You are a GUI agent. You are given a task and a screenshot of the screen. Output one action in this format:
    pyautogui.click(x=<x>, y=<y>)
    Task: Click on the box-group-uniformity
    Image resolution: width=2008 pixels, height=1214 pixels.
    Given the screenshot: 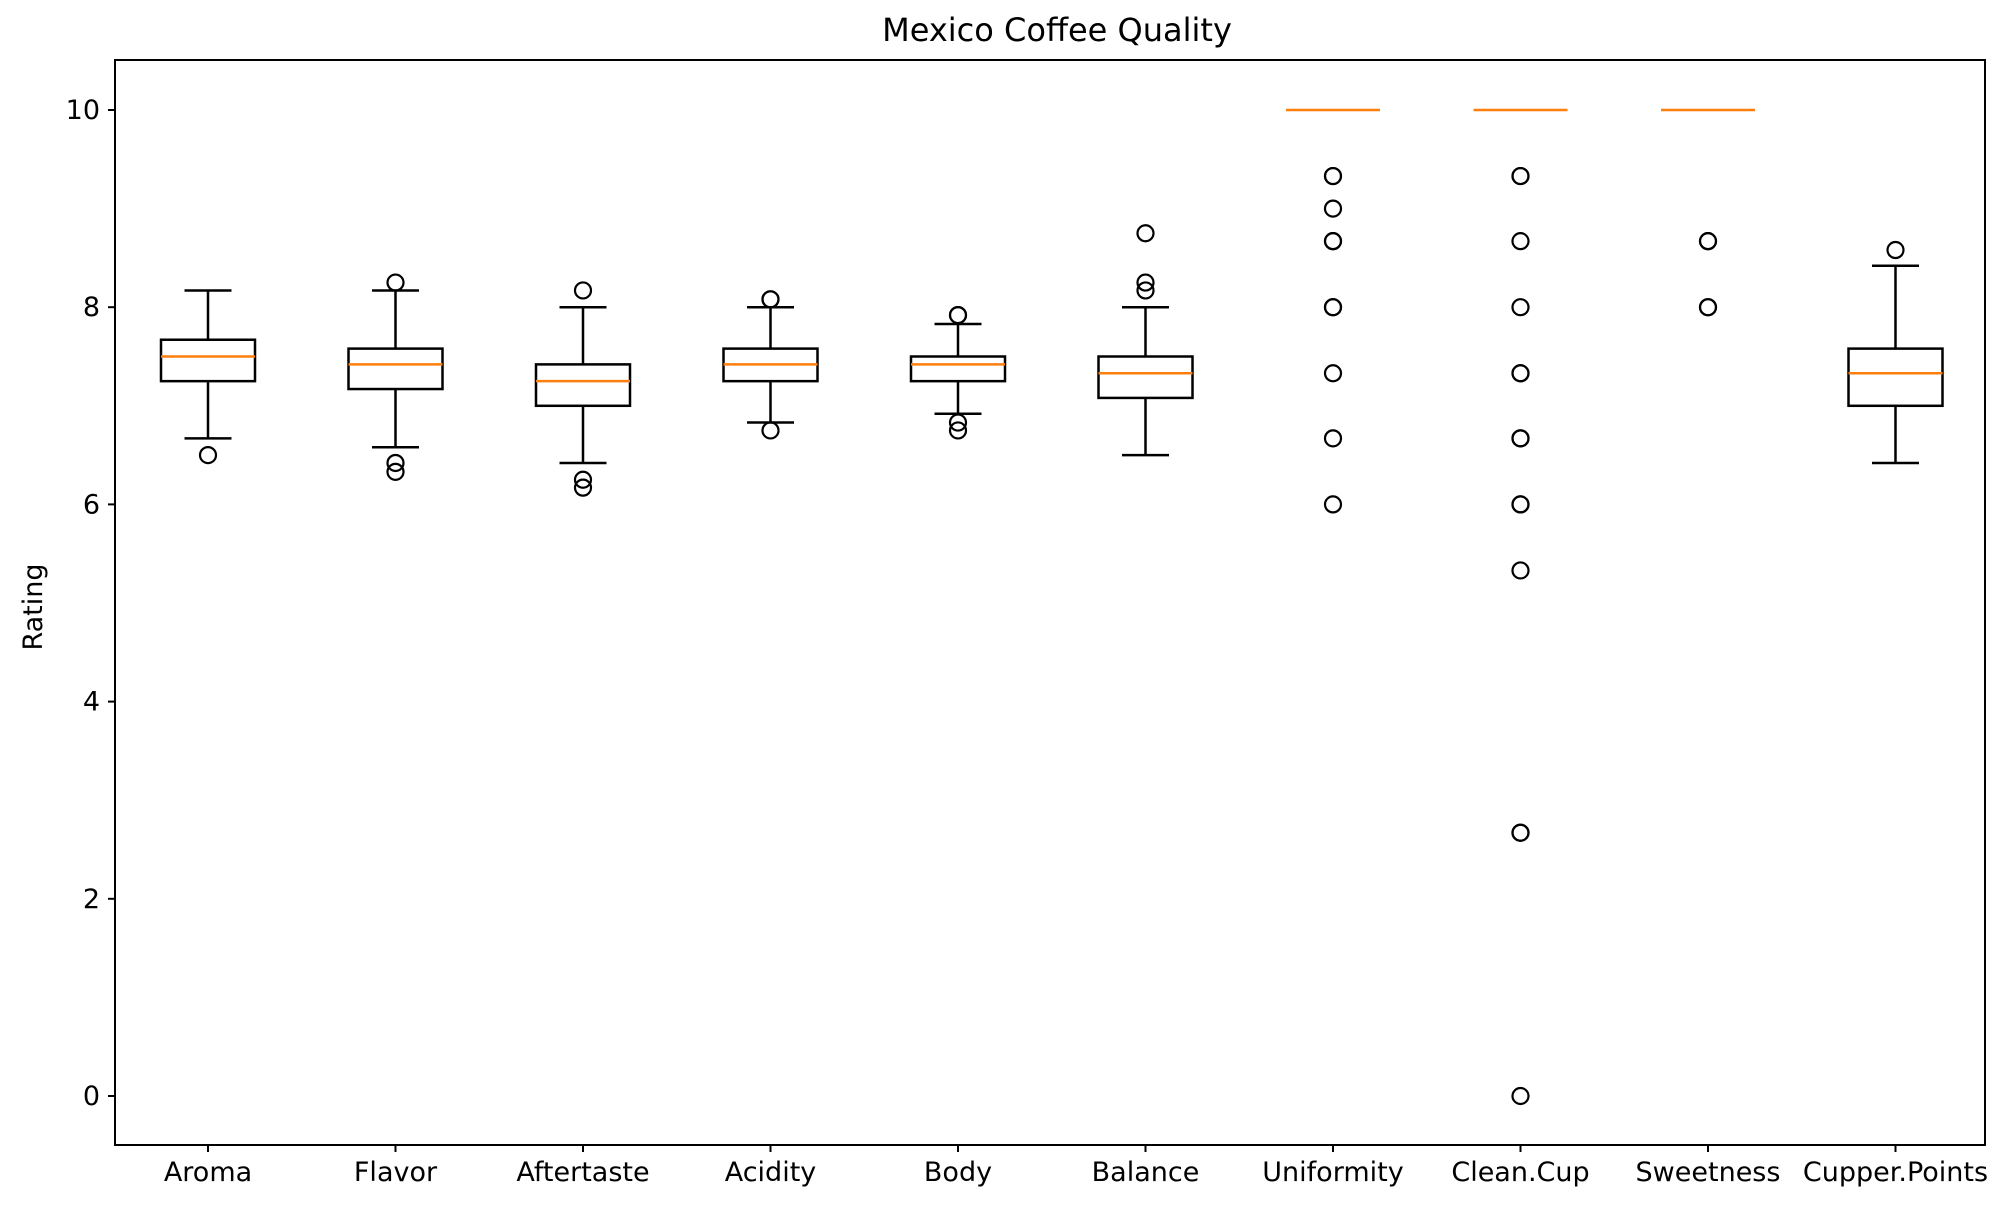 What is the action you would take?
    pyautogui.click(x=1333, y=311)
    